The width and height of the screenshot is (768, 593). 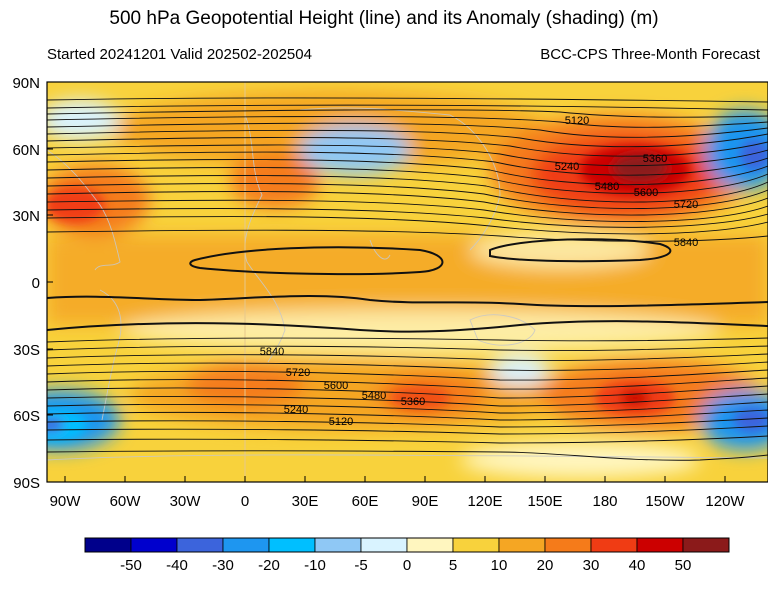 What do you see at coordinates (186, 501) in the screenshot?
I see `lon-label: 30W` at bounding box center [186, 501].